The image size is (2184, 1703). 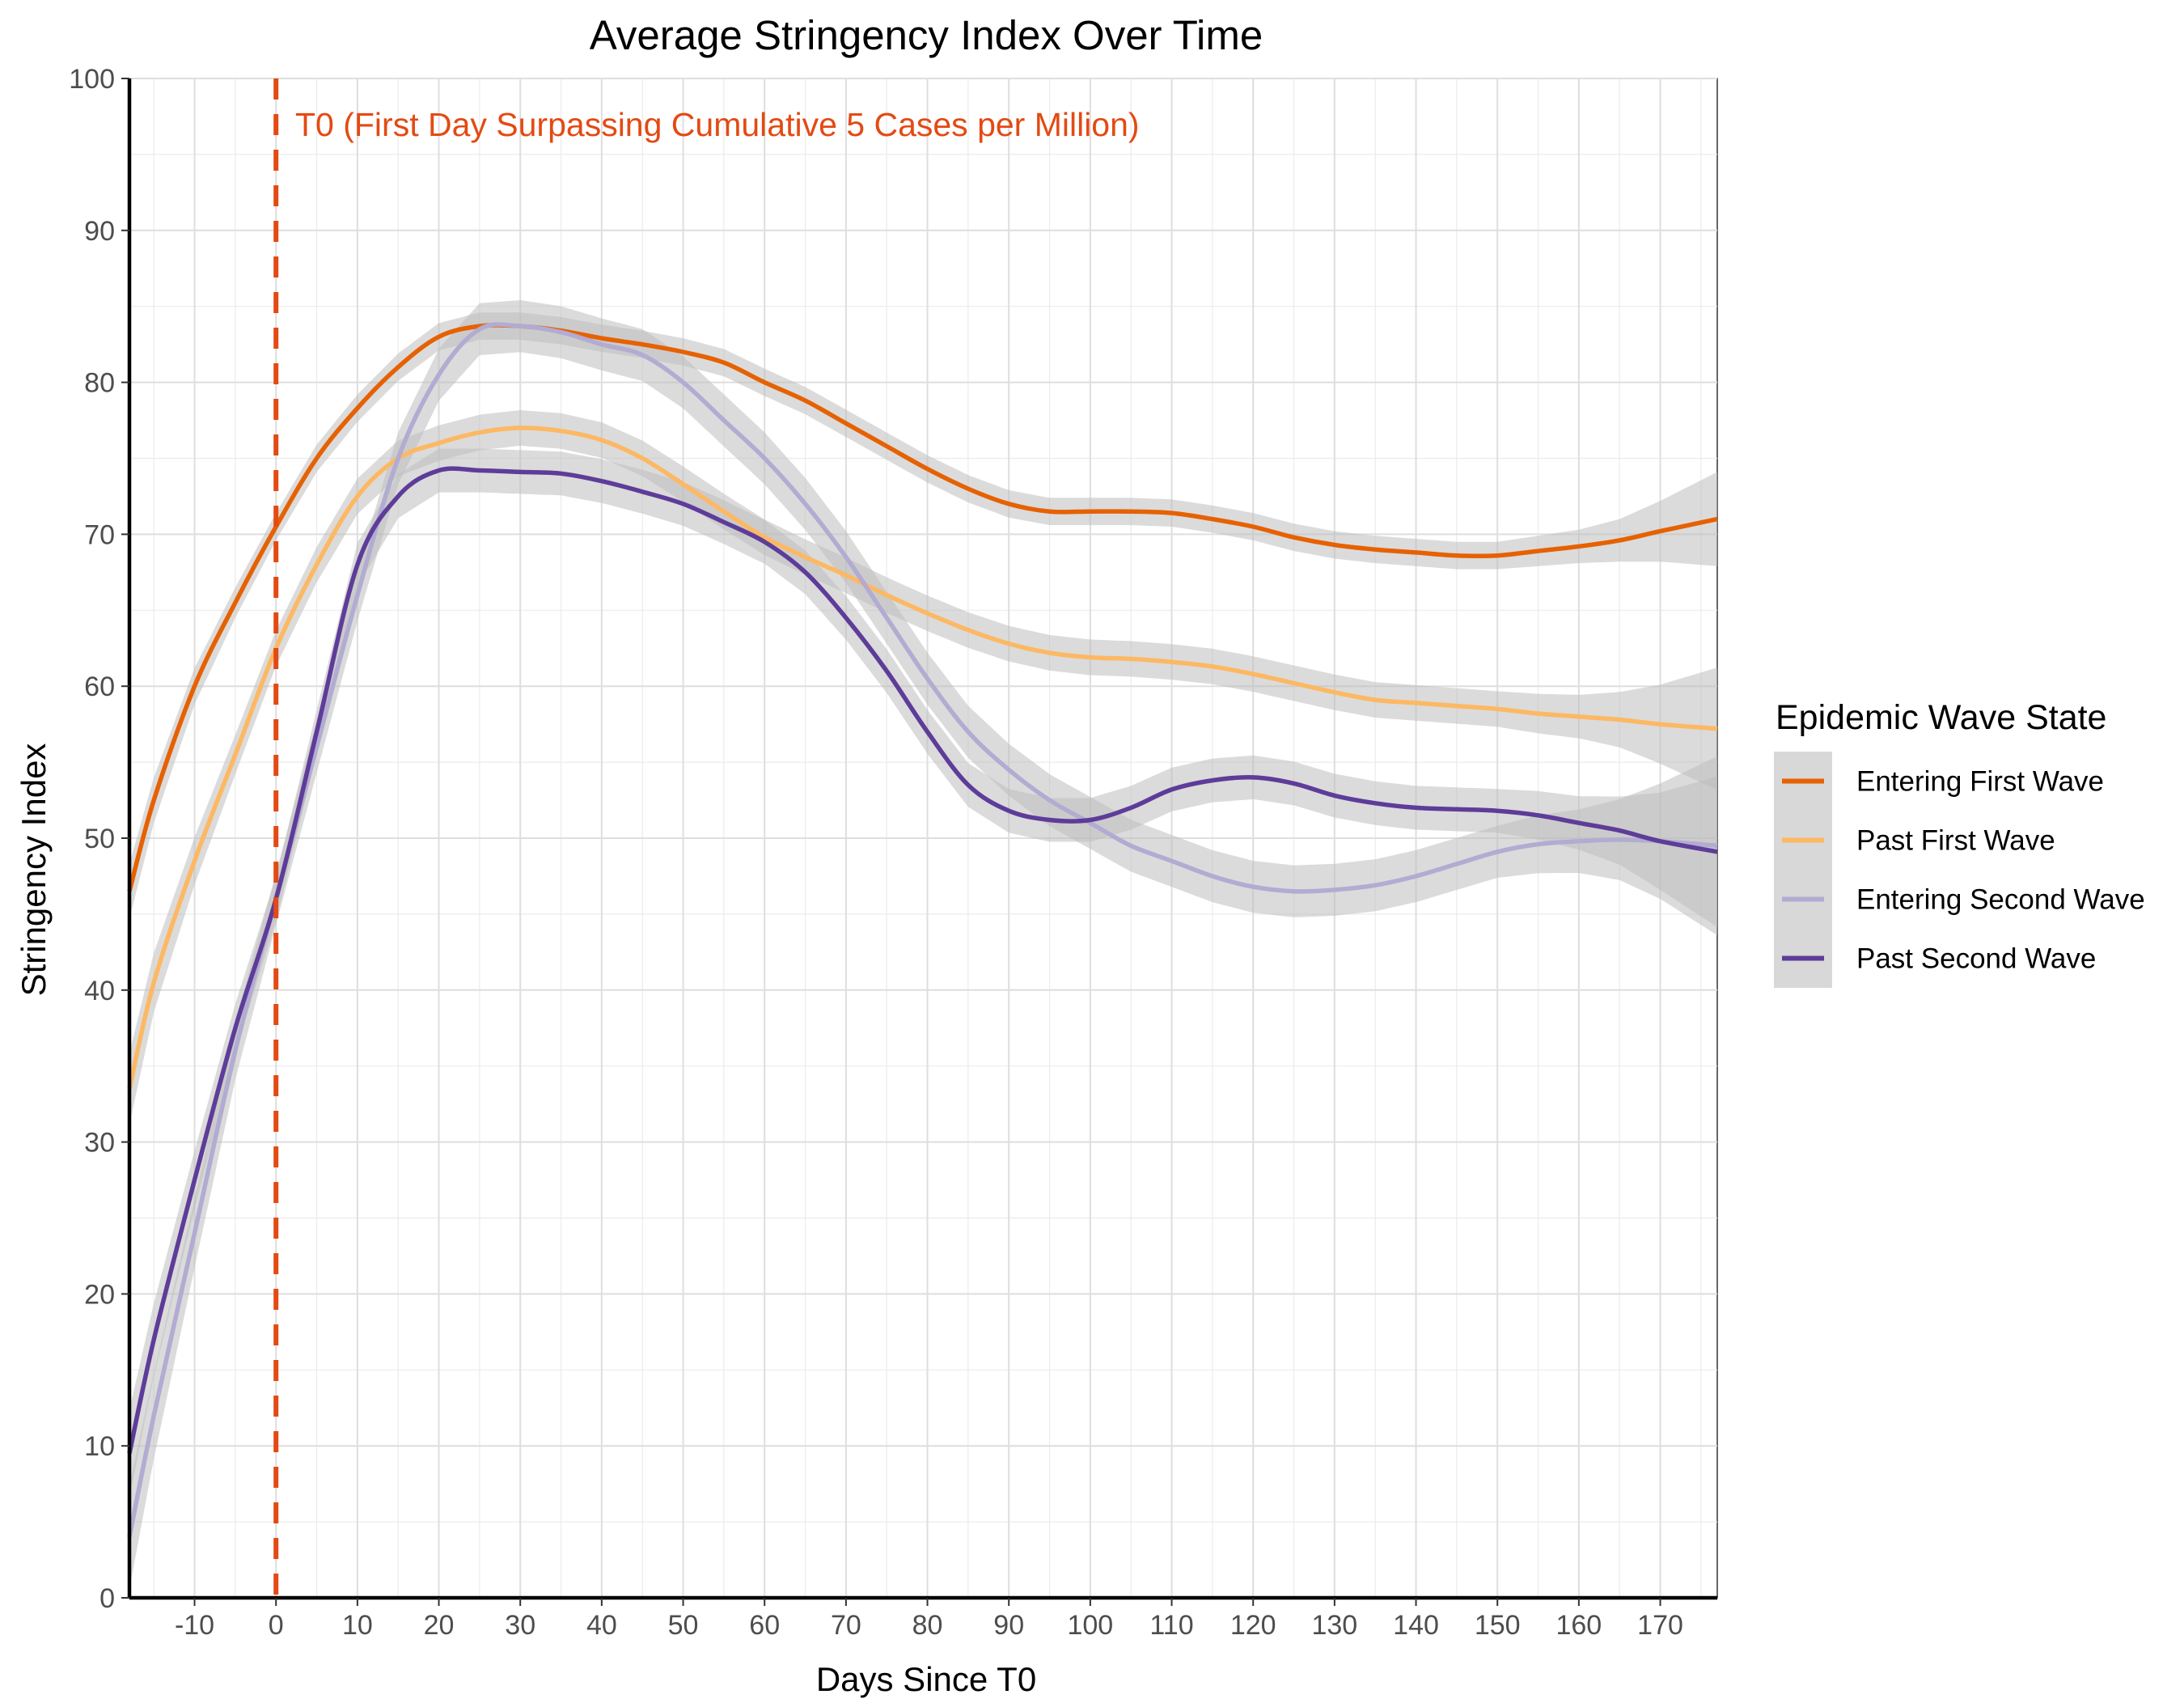 I want to click on x-tick-label: 60, so click(x=764, y=1625).